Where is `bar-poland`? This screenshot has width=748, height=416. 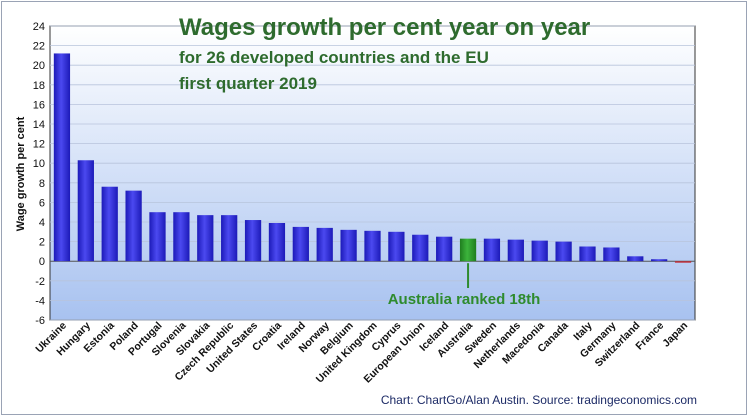 bar-poland is located at coordinates (133, 226).